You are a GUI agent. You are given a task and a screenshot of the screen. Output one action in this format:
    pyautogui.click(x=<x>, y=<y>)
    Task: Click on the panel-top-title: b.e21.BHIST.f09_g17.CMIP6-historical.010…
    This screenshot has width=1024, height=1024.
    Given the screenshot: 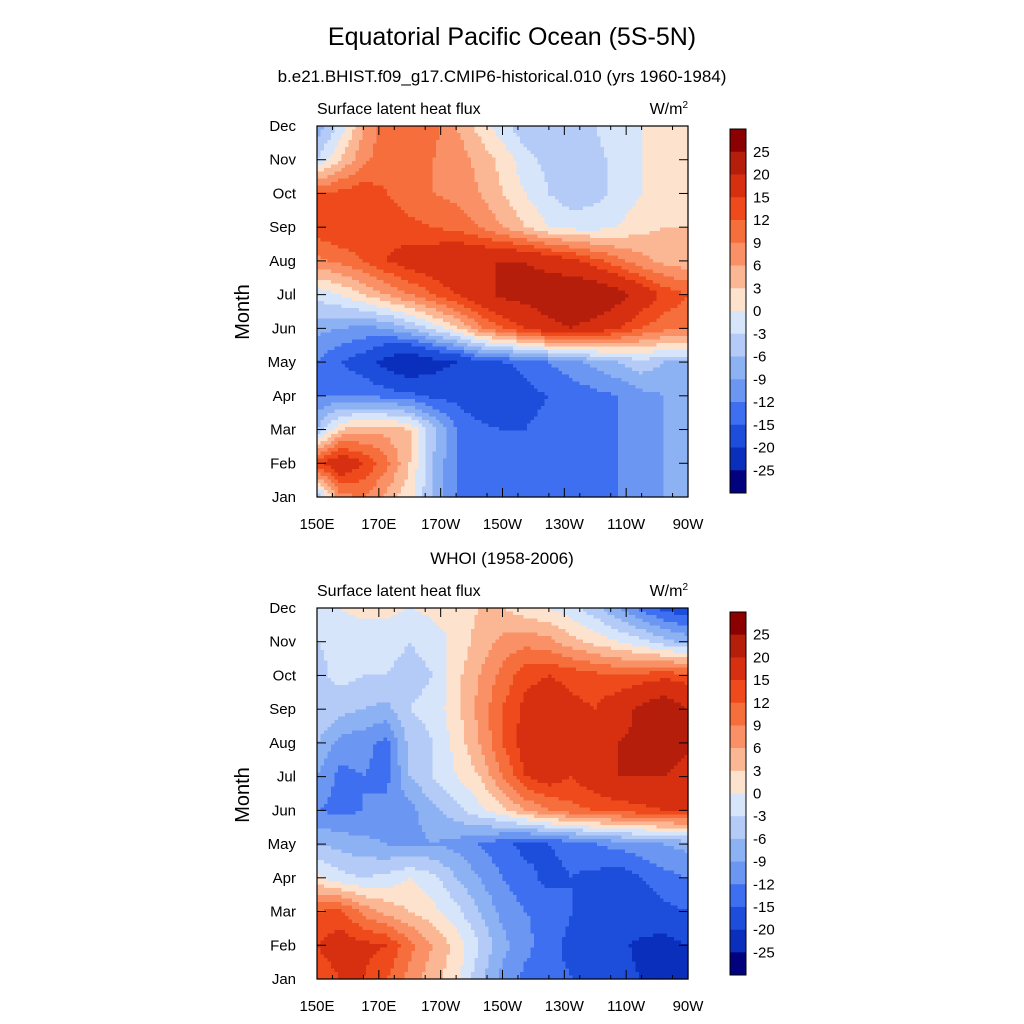 What is the action you would take?
    pyautogui.click(x=502, y=76)
    